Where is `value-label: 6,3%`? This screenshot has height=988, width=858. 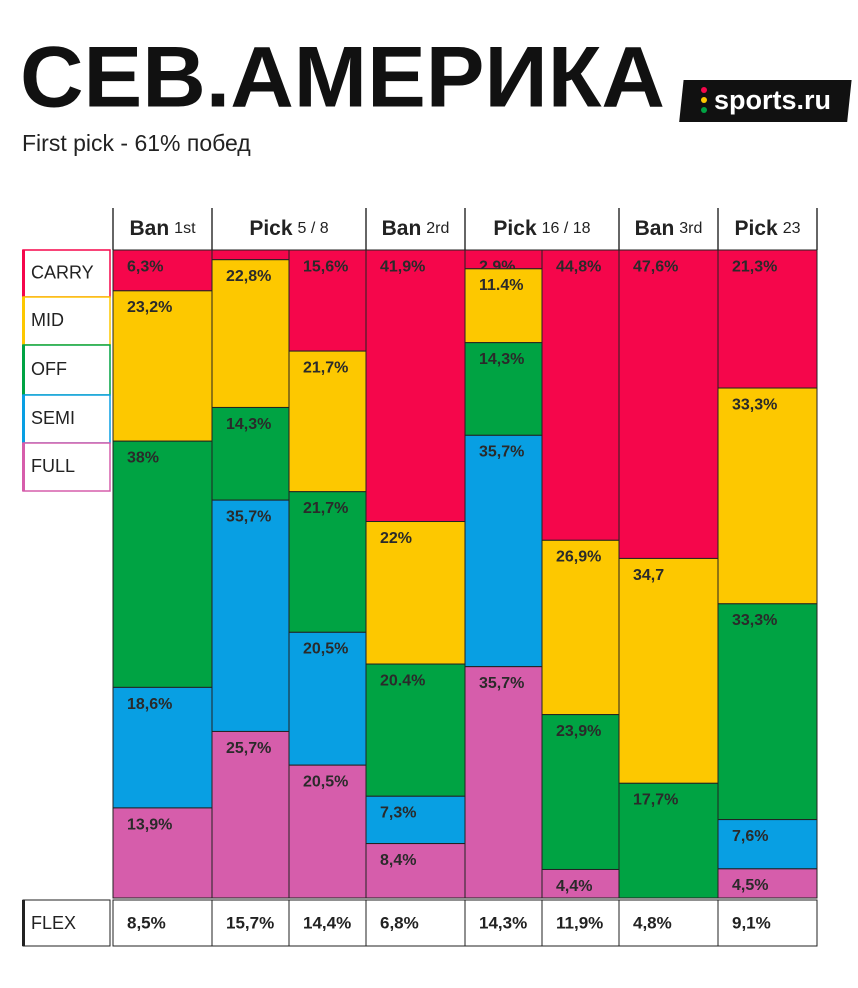 value-label: 6,3% is located at coordinates (145, 266).